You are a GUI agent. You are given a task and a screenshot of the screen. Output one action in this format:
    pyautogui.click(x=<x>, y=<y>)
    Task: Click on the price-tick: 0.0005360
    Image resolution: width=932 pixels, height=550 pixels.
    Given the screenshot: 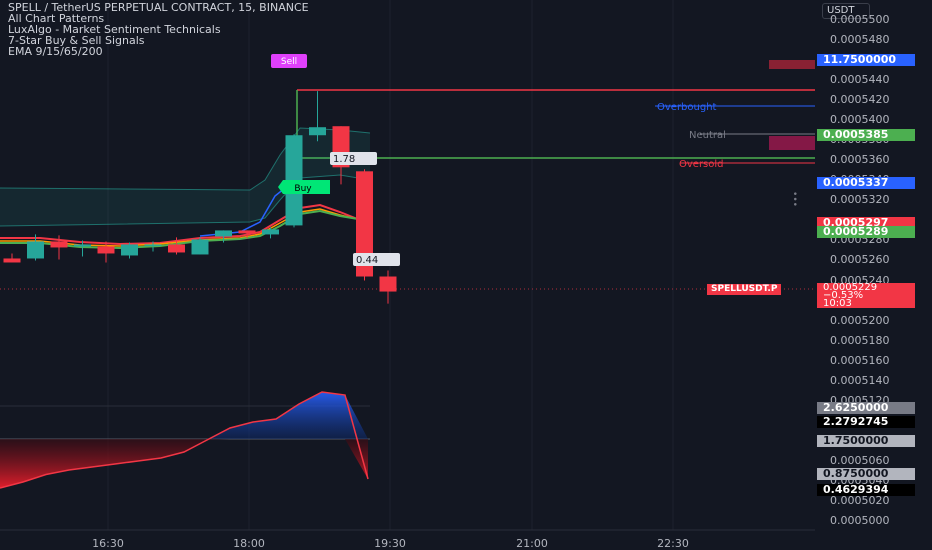 What is the action you would take?
    pyautogui.click(x=860, y=160)
    